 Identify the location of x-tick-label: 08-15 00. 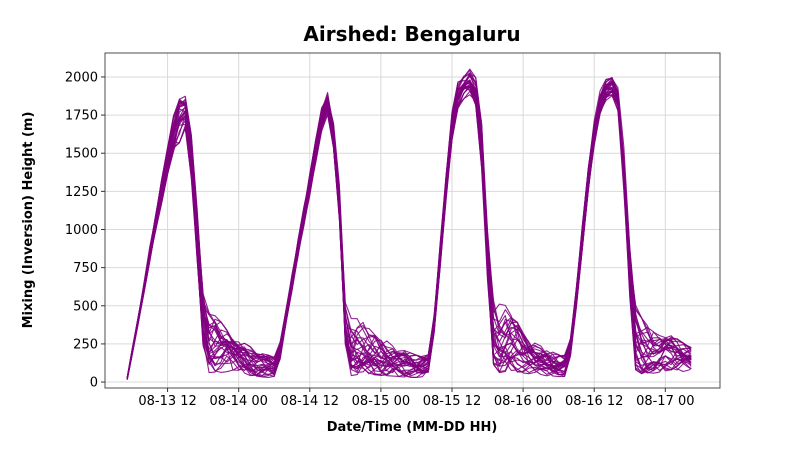
(381, 401).